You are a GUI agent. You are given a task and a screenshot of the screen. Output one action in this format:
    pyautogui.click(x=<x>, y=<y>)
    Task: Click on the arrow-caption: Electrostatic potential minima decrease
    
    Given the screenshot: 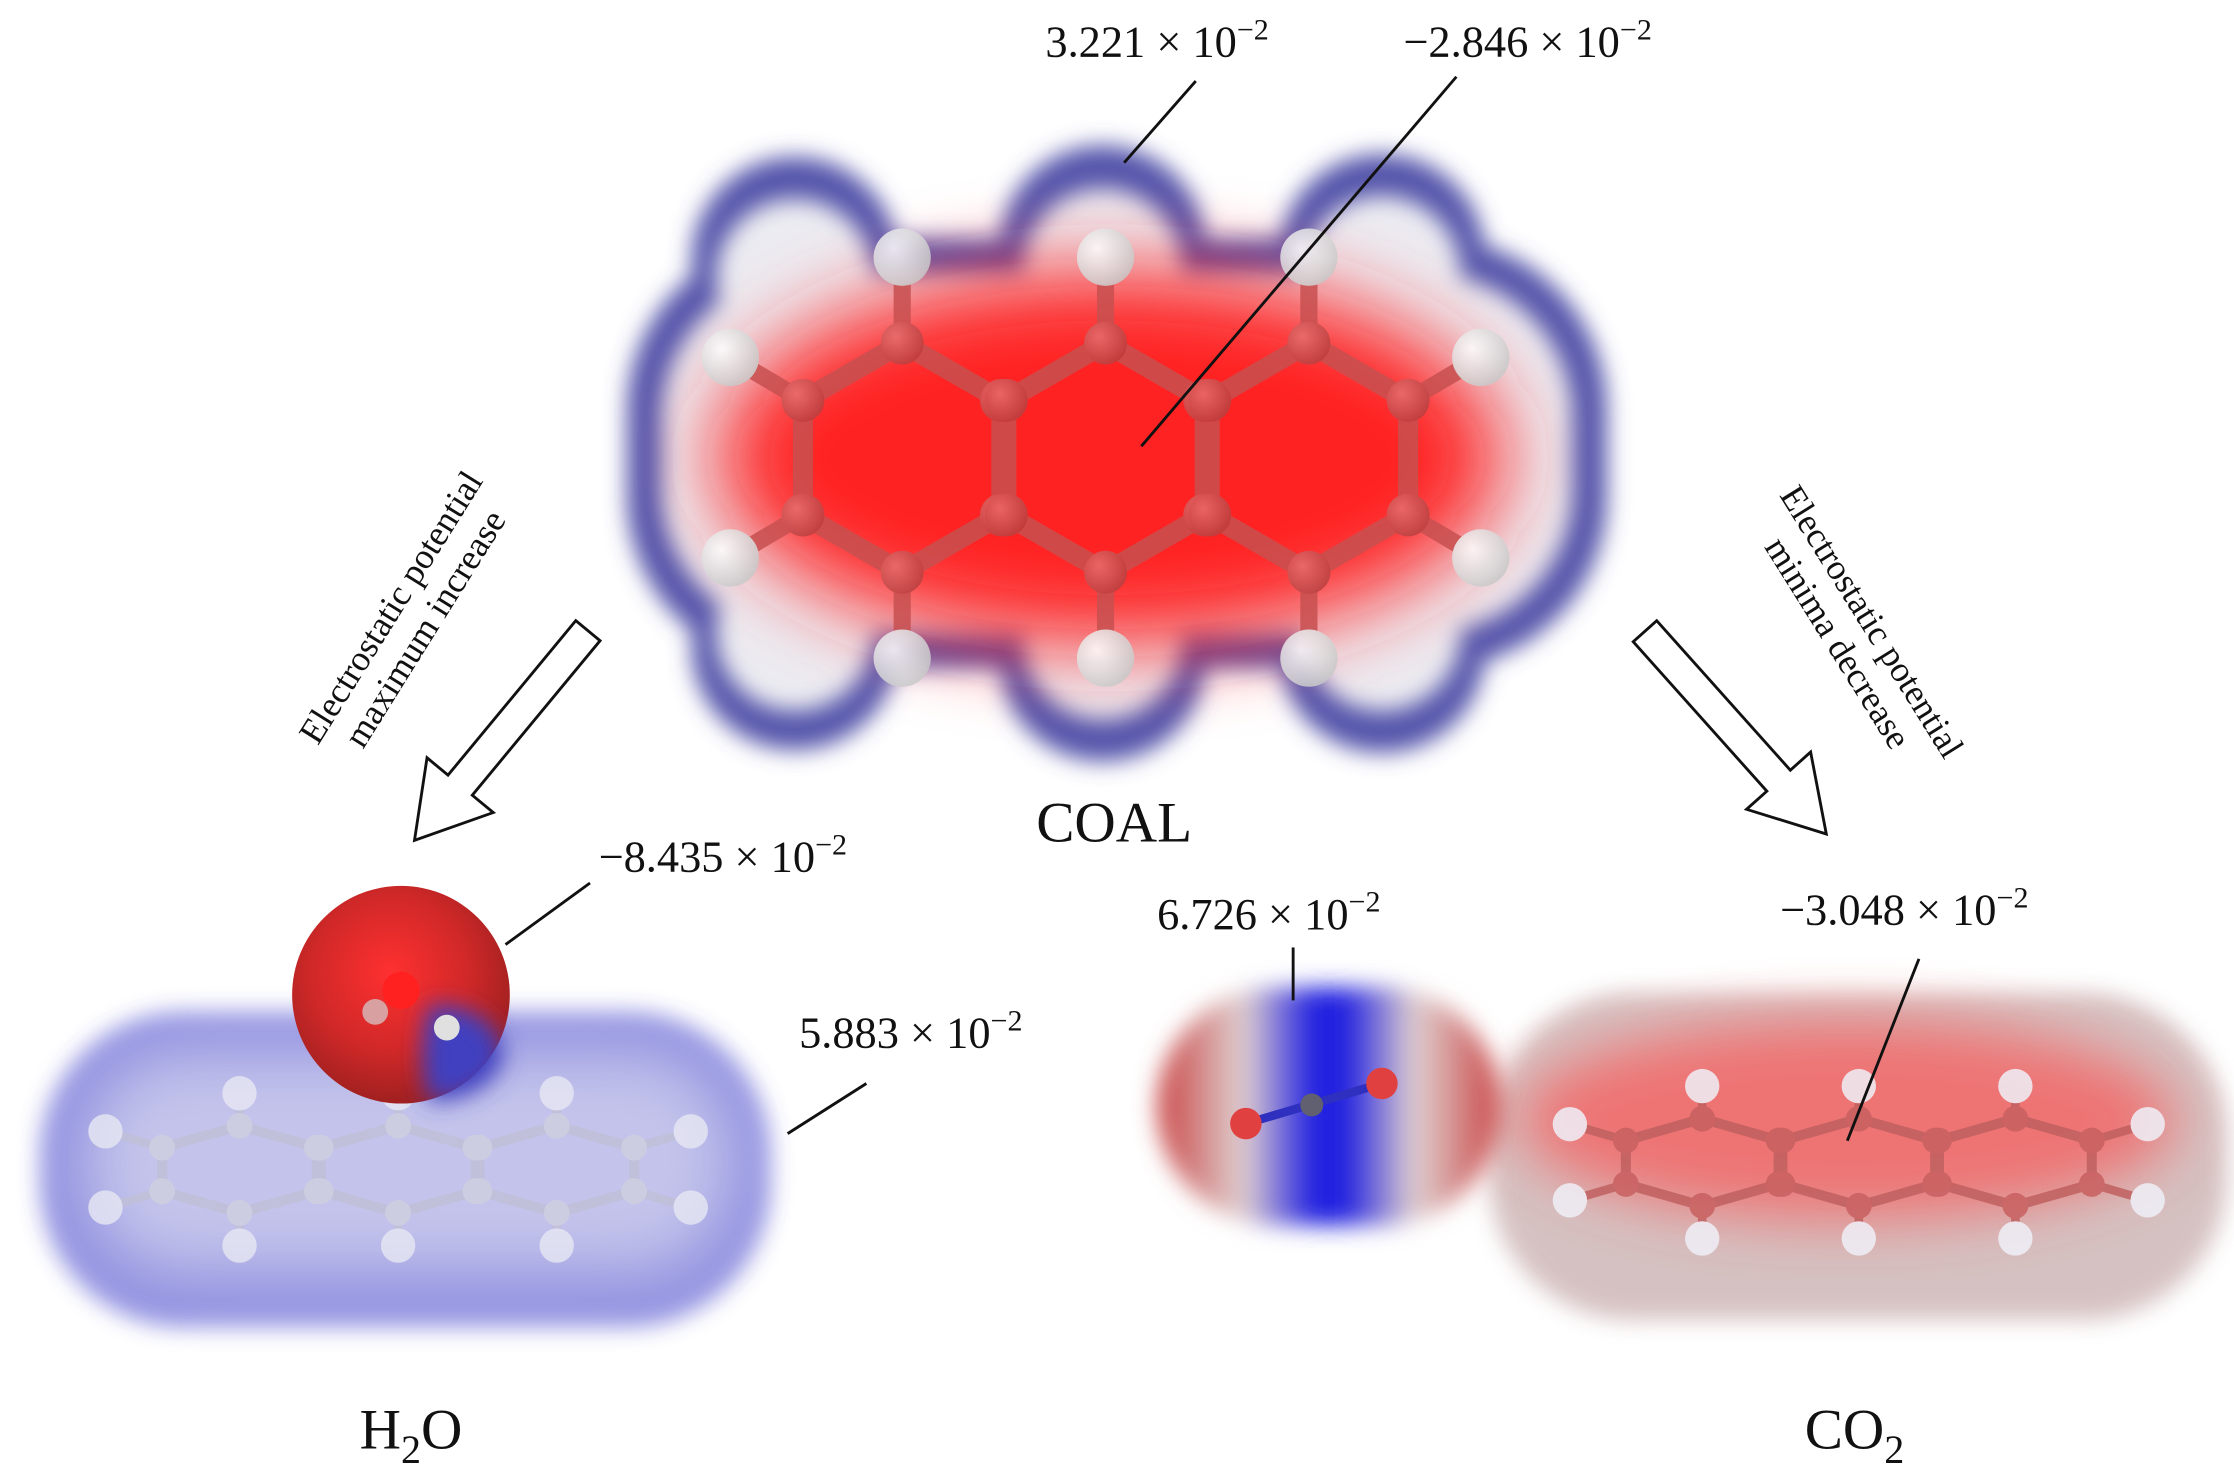 What is the action you would take?
    pyautogui.click(x=1864, y=621)
    